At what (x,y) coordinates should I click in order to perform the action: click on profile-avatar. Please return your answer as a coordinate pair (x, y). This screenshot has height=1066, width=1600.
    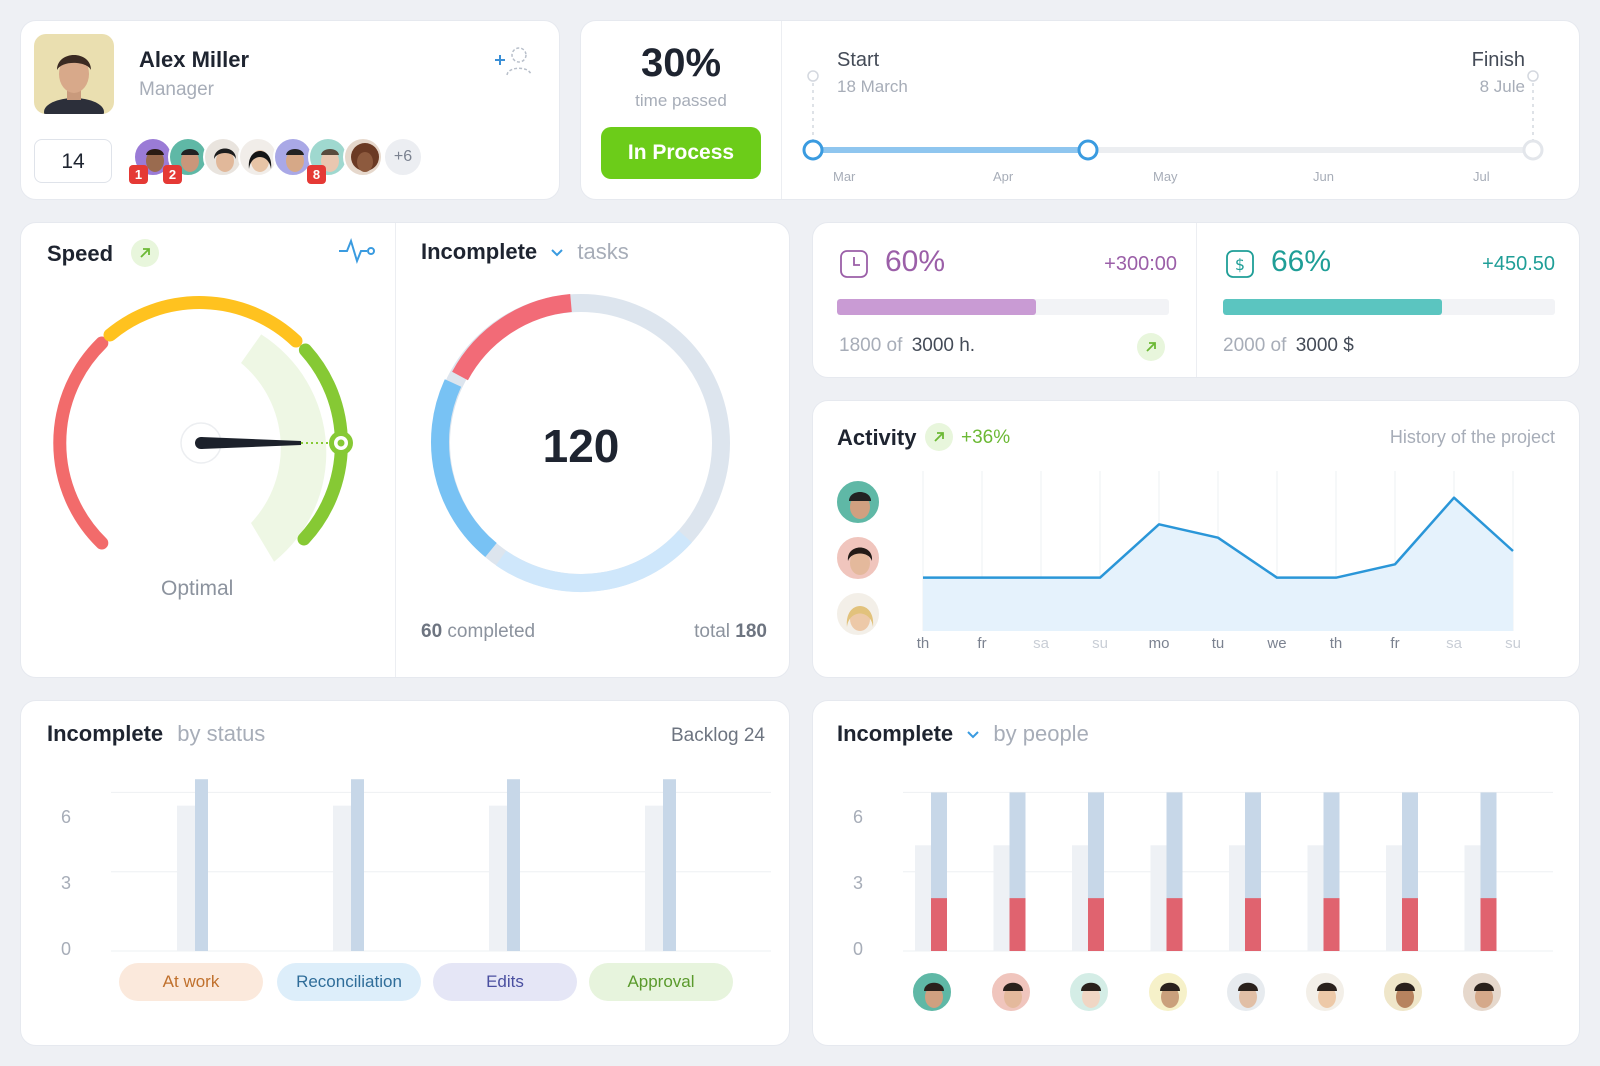
    Looking at the image, I should click on (74, 74).